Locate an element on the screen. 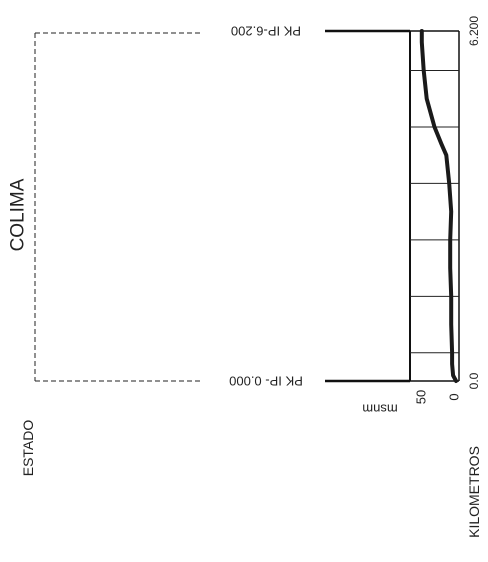 This screenshot has height=562, width=488. chart-frame is located at coordinates (434, 206).